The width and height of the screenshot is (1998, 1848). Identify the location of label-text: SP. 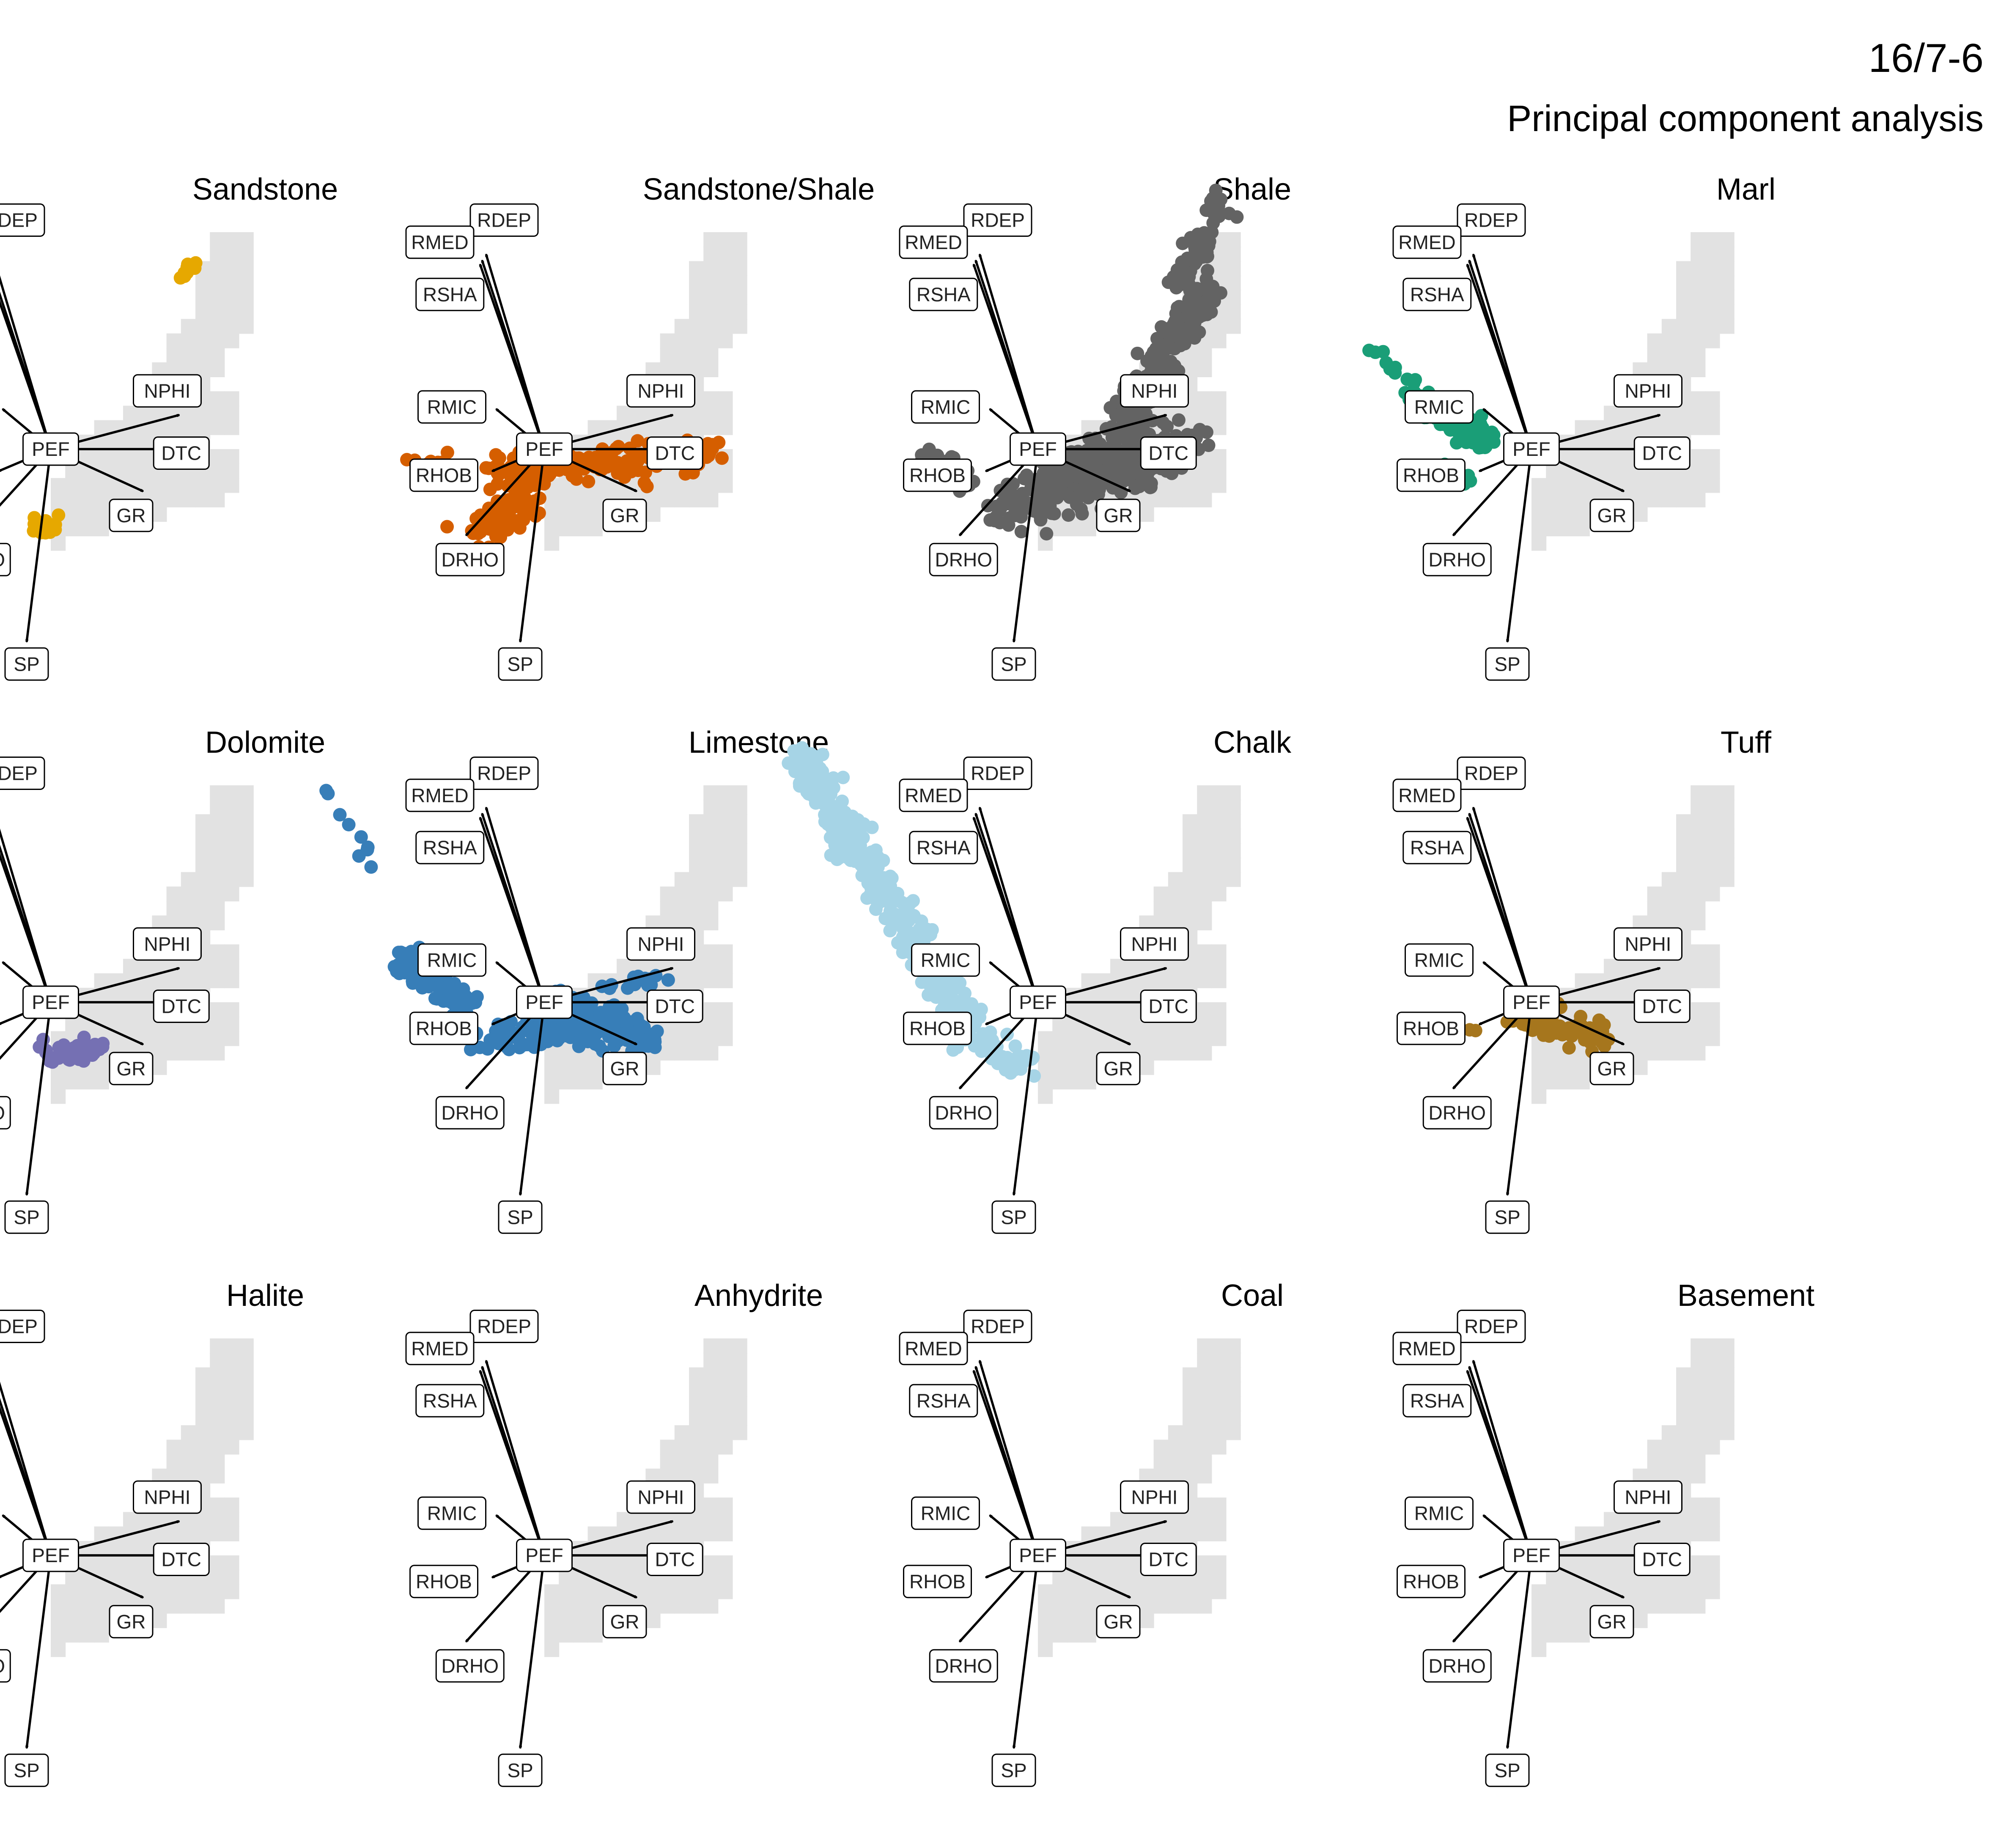
(1013, 1217).